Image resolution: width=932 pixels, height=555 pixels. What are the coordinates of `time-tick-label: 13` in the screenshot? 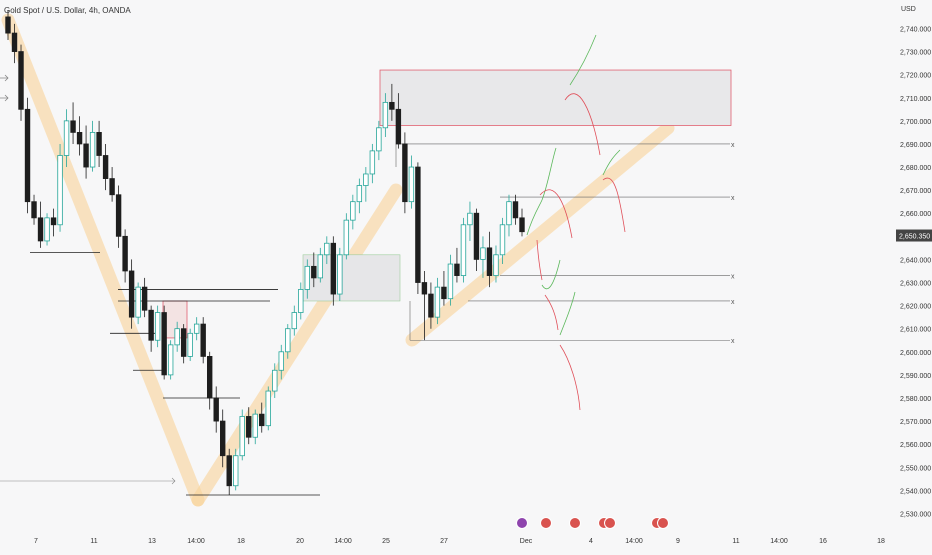 It's located at (152, 541).